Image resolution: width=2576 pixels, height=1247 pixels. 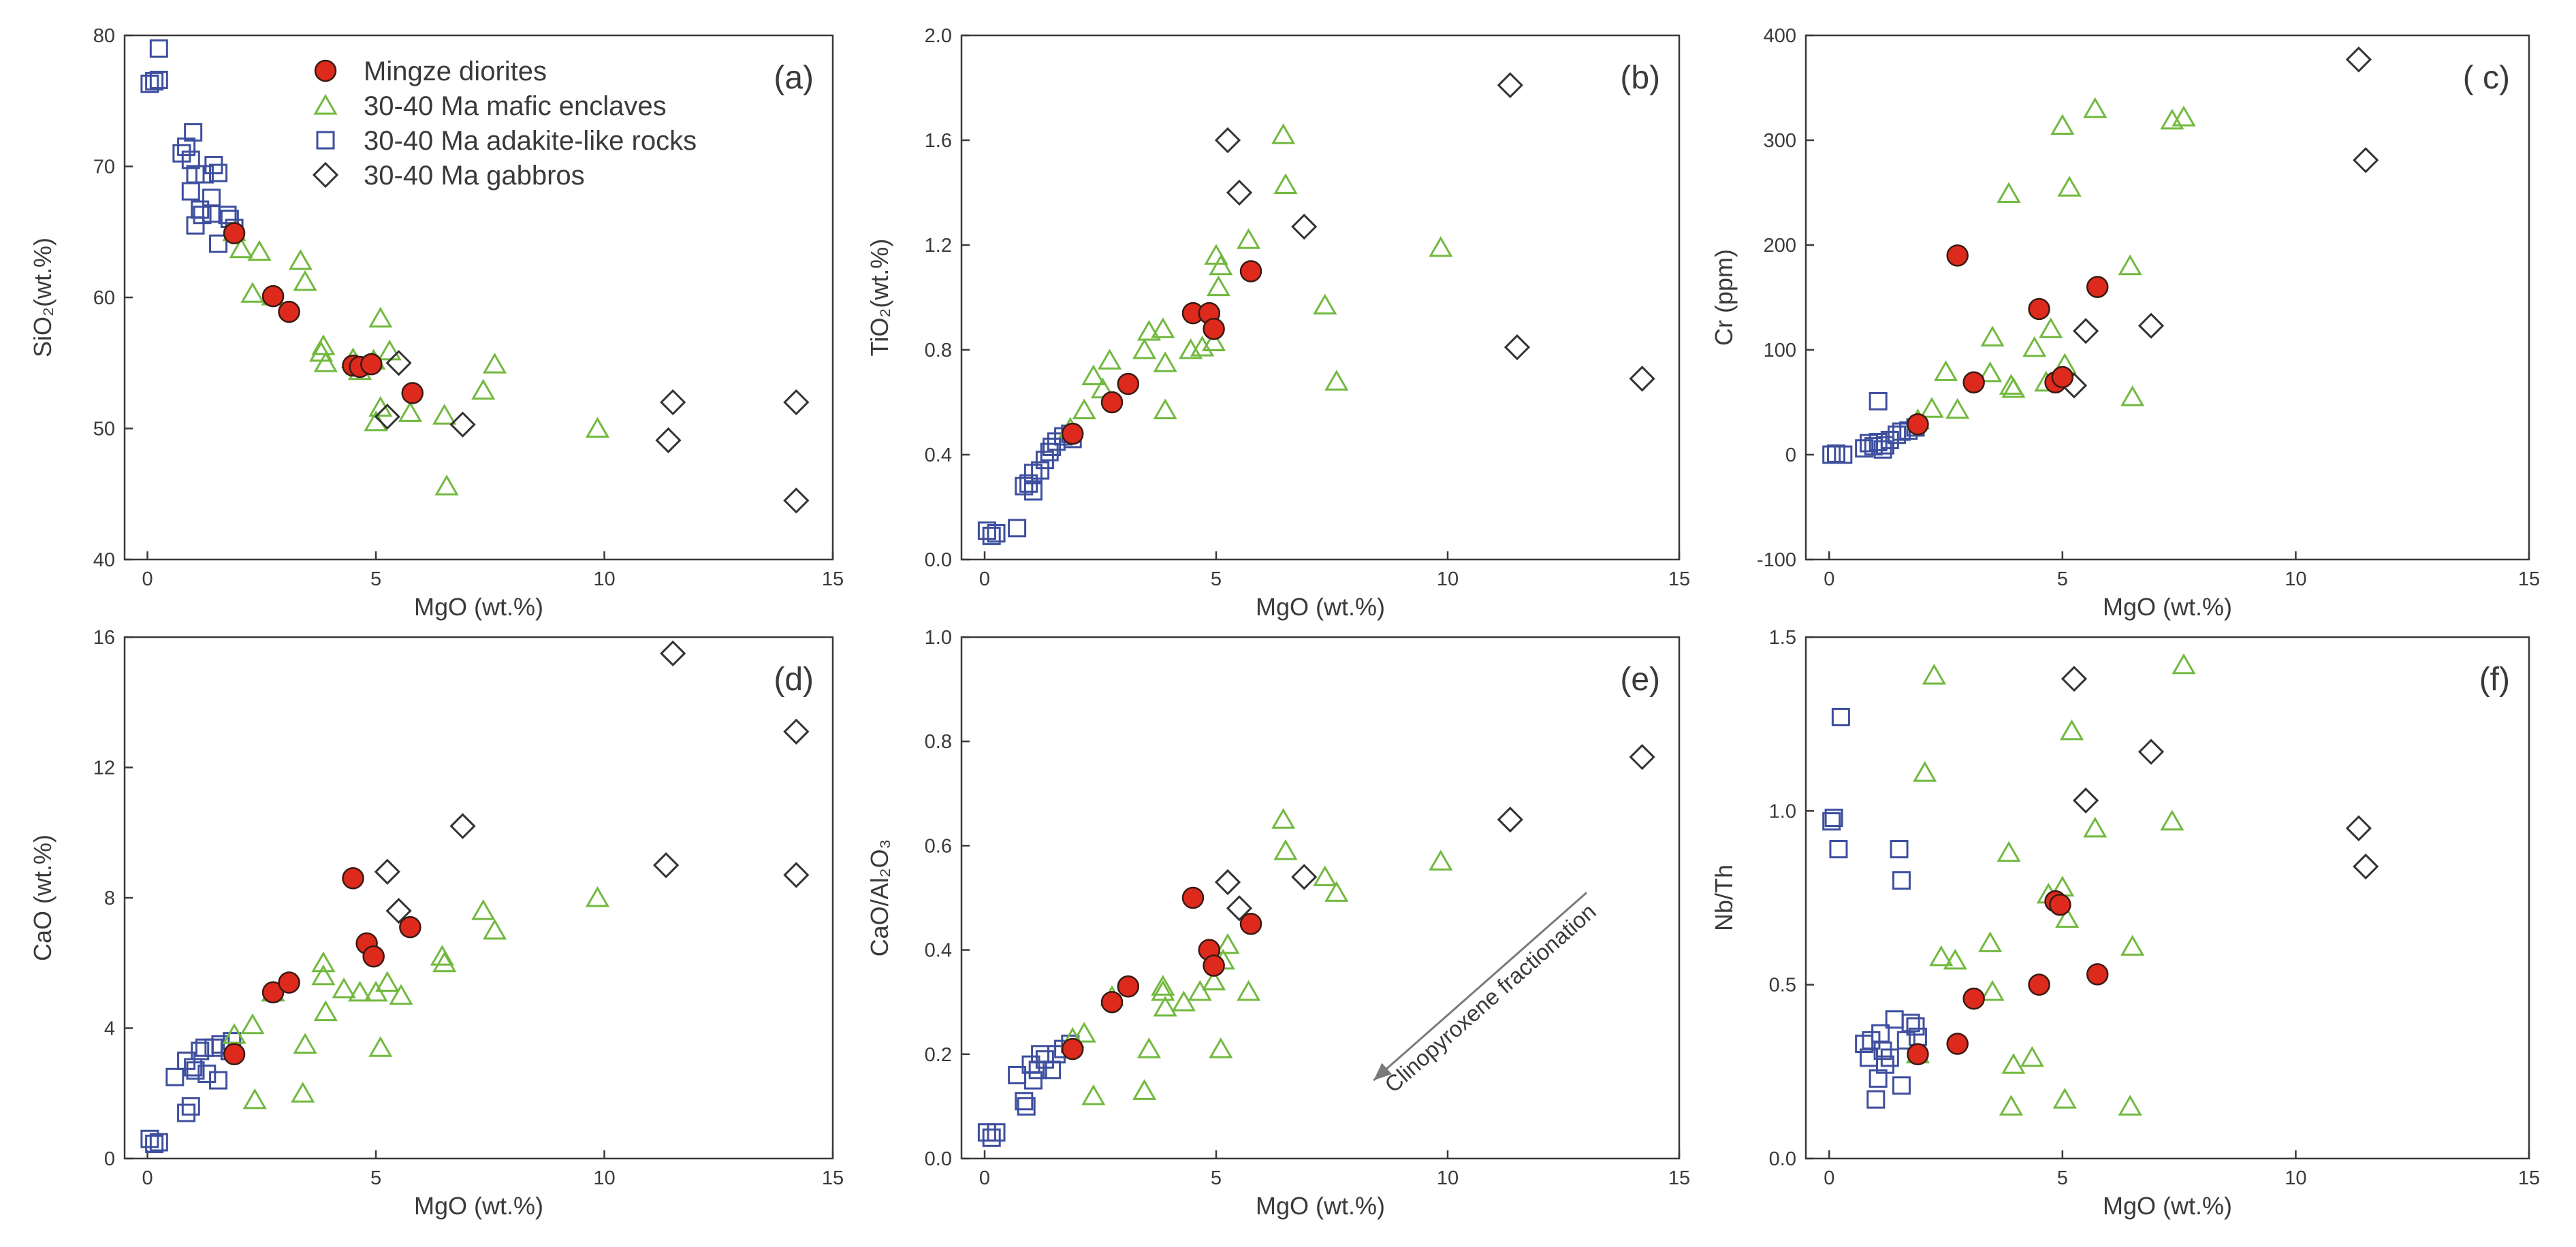 What do you see at coordinates (1780, 246) in the screenshot?
I see `y-tick-label: 200` at bounding box center [1780, 246].